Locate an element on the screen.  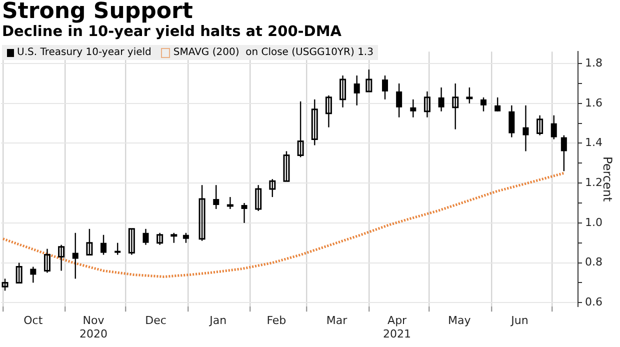
y-tick-label: 1.2 is located at coordinates (593, 182).